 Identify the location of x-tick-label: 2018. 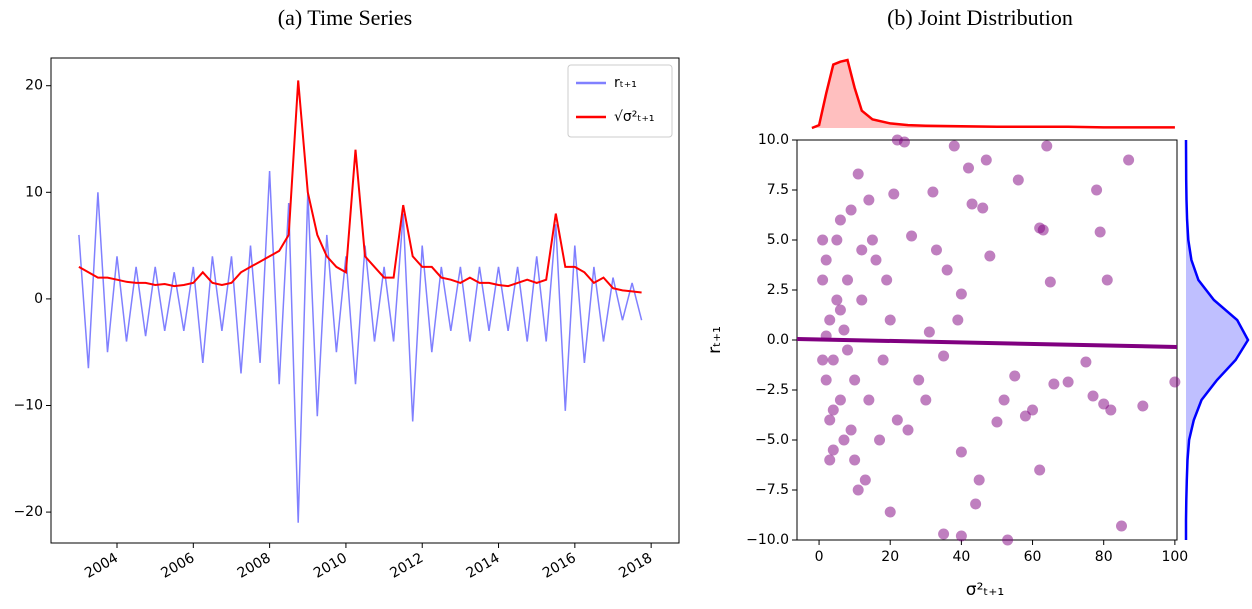
(635, 566).